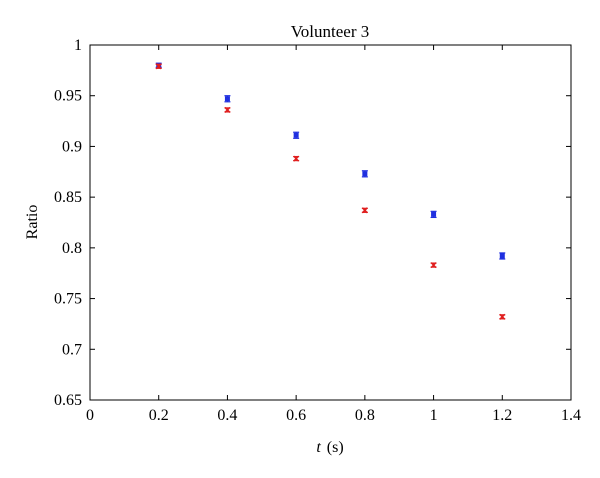  Describe the element at coordinates (296, 415) in the screenshot. I see `x-tick-label: 0.6` at that location.